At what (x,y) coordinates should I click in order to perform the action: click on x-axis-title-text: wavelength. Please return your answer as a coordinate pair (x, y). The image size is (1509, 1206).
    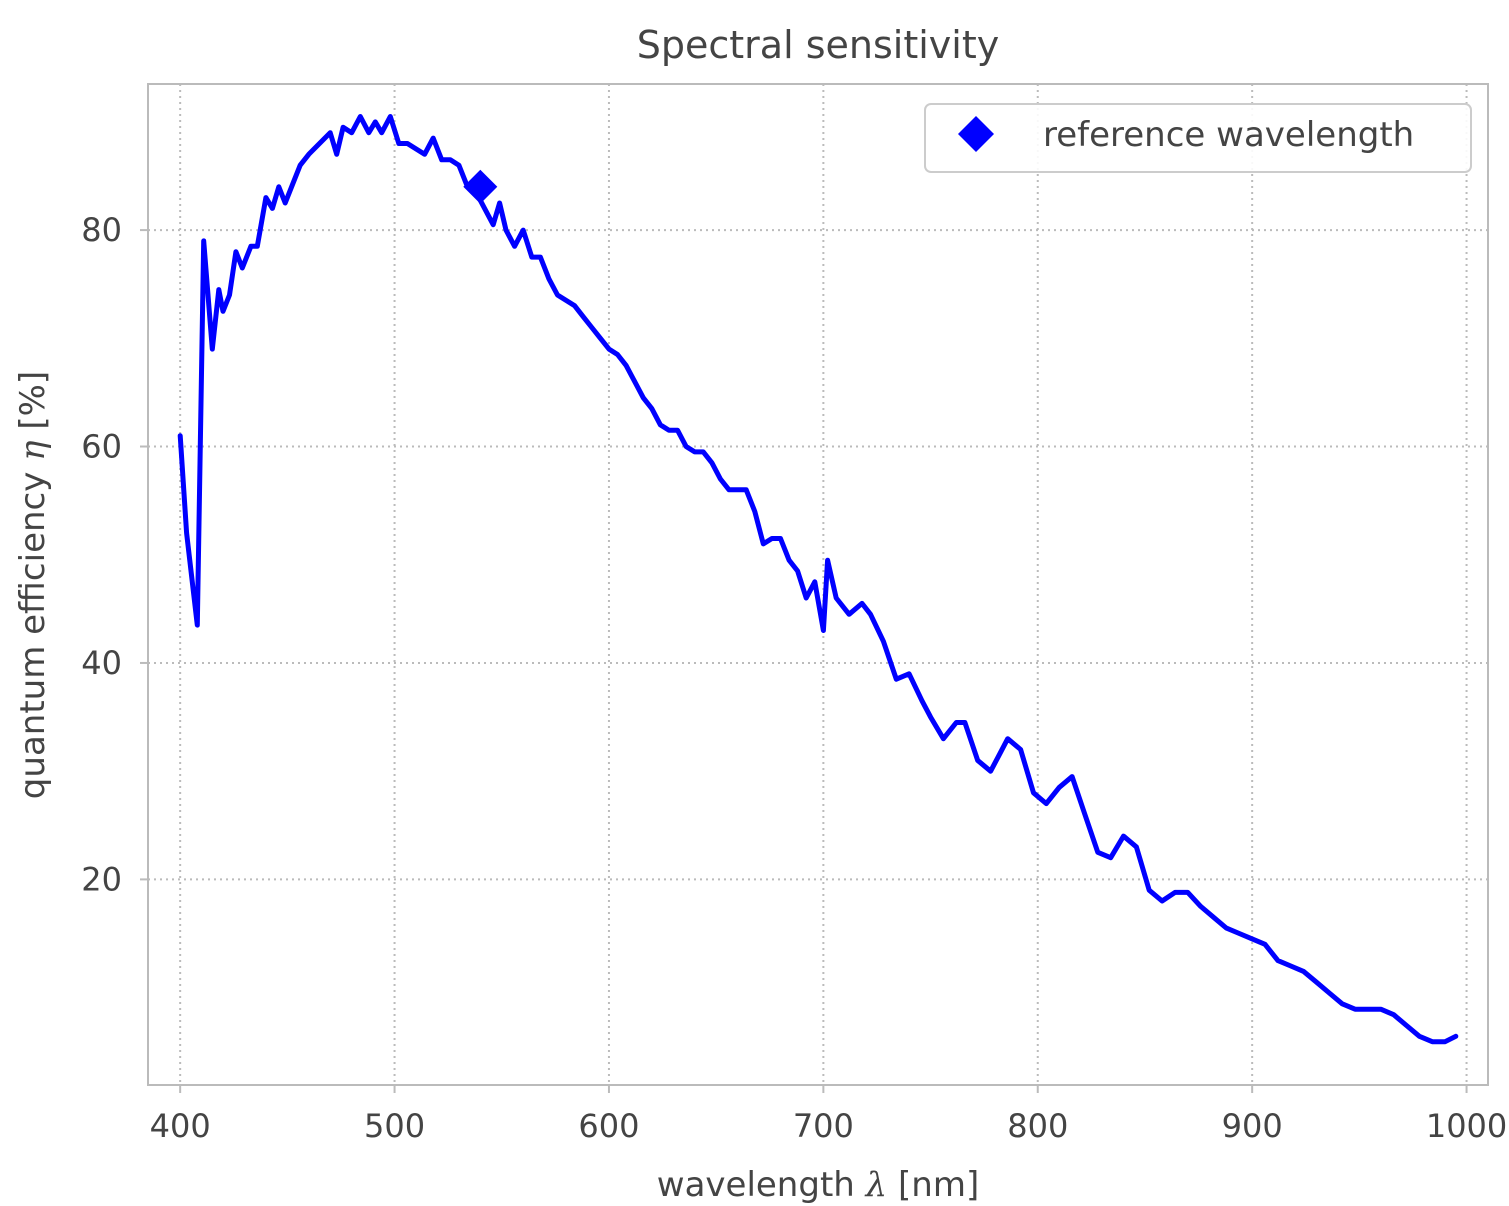
    Looking at the image, I should click on (756, 1185).